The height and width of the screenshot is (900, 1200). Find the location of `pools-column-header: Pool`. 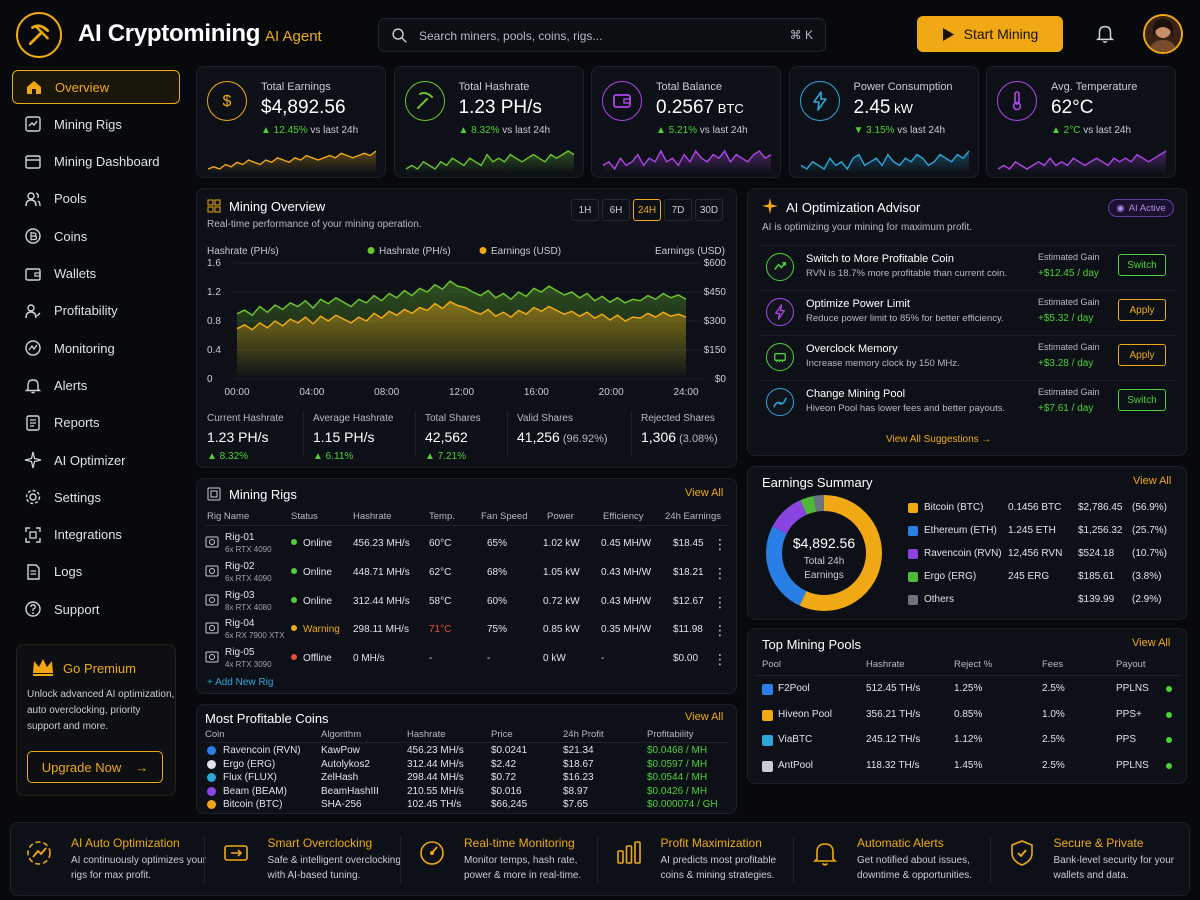

pools-column-header: Pool is located at coordinates (772, 664).